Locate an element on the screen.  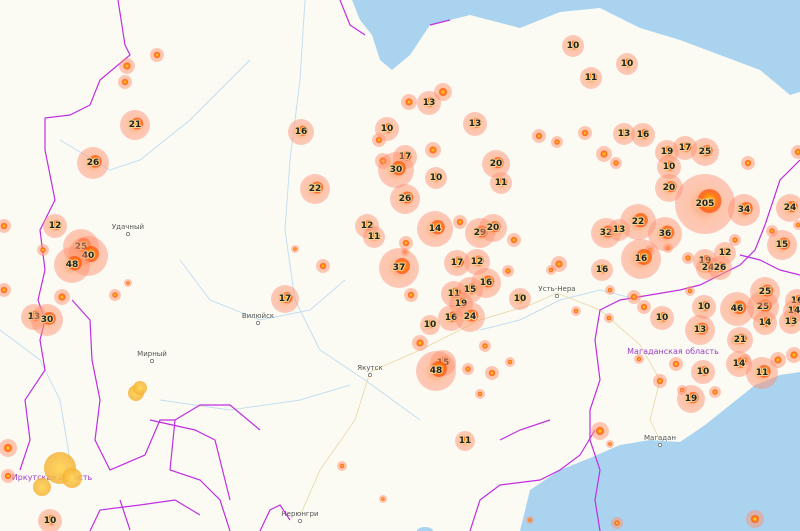
fire-cluster-count: 36 is located at coordinates (665, 234).